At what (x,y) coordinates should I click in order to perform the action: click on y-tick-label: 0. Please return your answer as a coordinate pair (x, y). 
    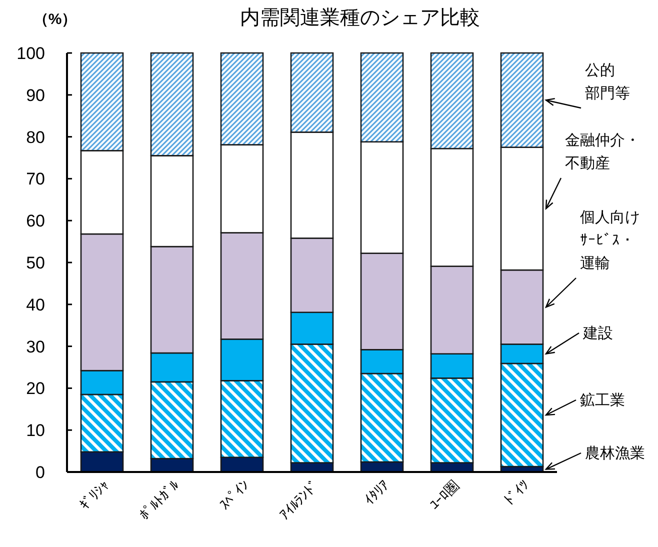
    Looking at the image, I should click on (40, 472).